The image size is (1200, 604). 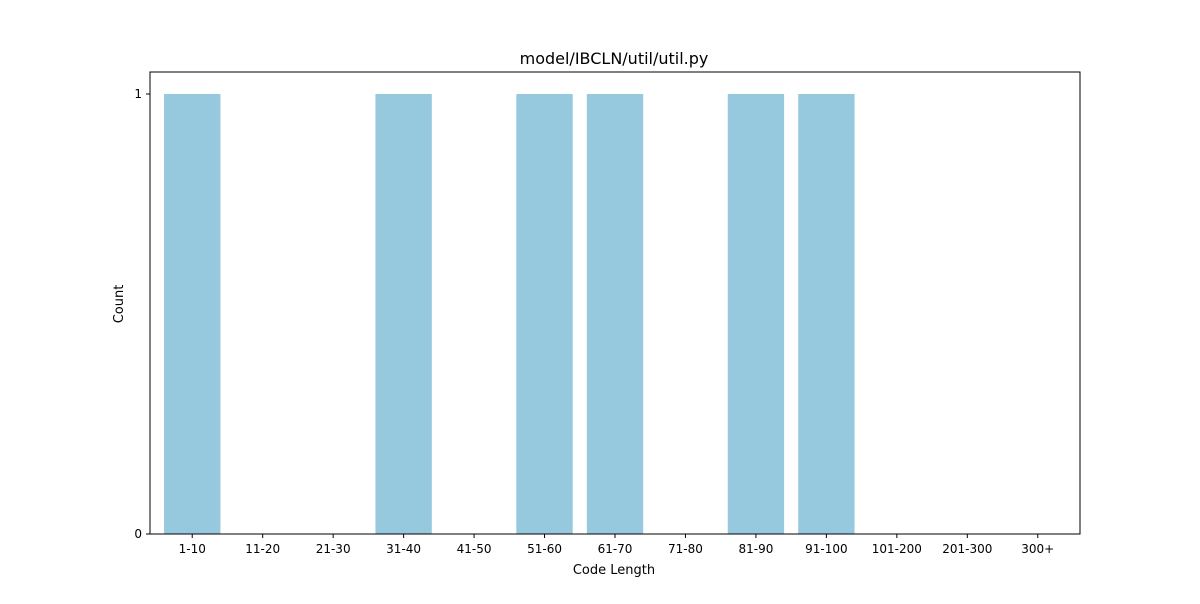 What do you see at coordinates (138, 534) in the screenshot?
I see `y-tick-label: 0` at bounding box center [138, 534].